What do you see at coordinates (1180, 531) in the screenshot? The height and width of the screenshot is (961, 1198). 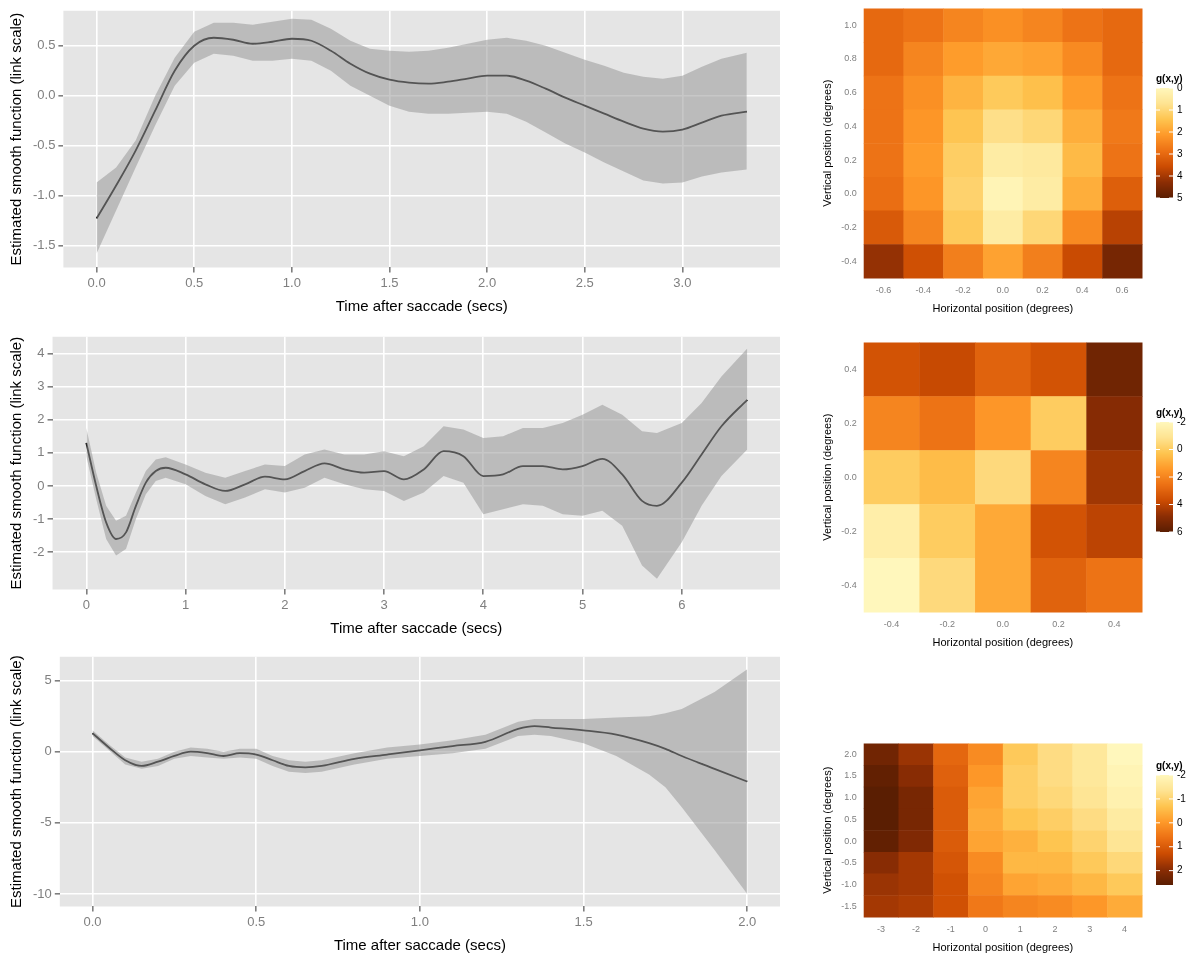 I see `color-bar-label: 6` at bounding box center [1180, 531].